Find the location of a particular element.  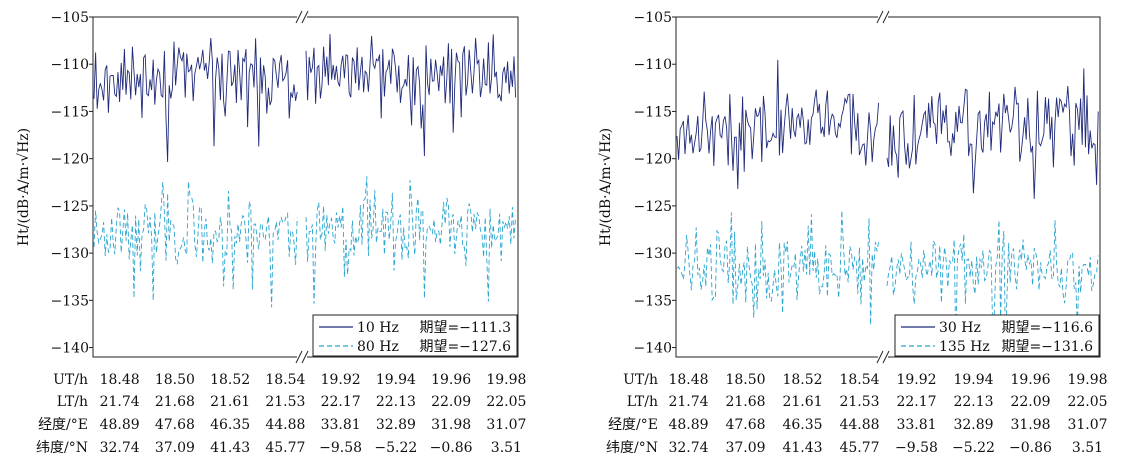

x-tick-label: 33.81 is located at coordinates (916, 425).